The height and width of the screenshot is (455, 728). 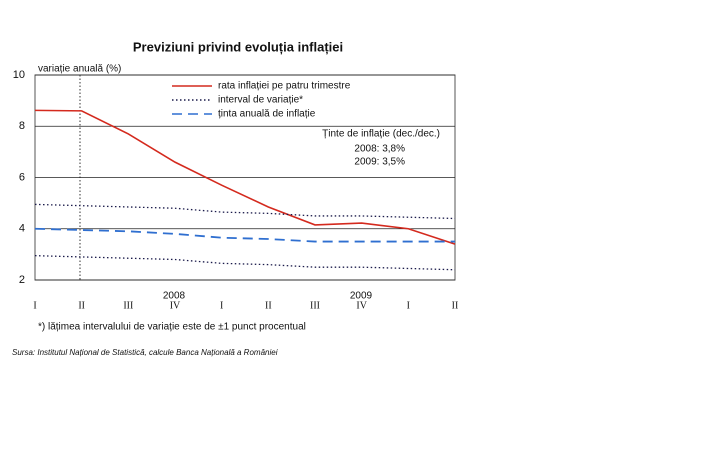 What do you see at coordinates (19, 75) in the screenshot?
I see `y-tick-label: 10` at bounding box center [19, 75].